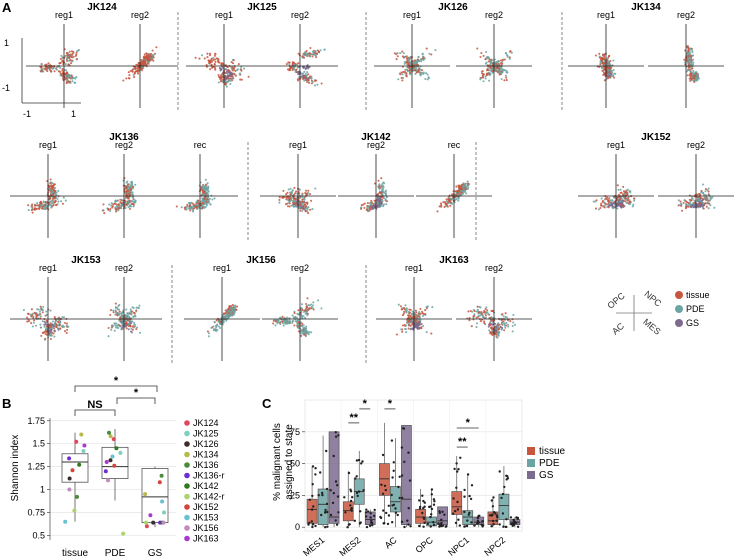 The width and height of the screenshot is (753, 558). Describe the element at coordinates (206, 528) in the screenshot. I see `b-legend-label-jk156: JK156` at that location.